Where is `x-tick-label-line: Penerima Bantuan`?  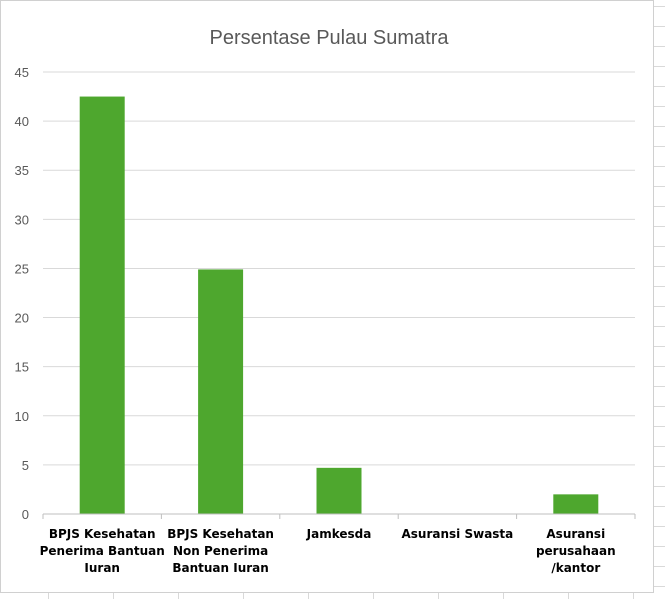 x-tick-label-line: Penerima Bantuan is located at coordinates (102, 551).